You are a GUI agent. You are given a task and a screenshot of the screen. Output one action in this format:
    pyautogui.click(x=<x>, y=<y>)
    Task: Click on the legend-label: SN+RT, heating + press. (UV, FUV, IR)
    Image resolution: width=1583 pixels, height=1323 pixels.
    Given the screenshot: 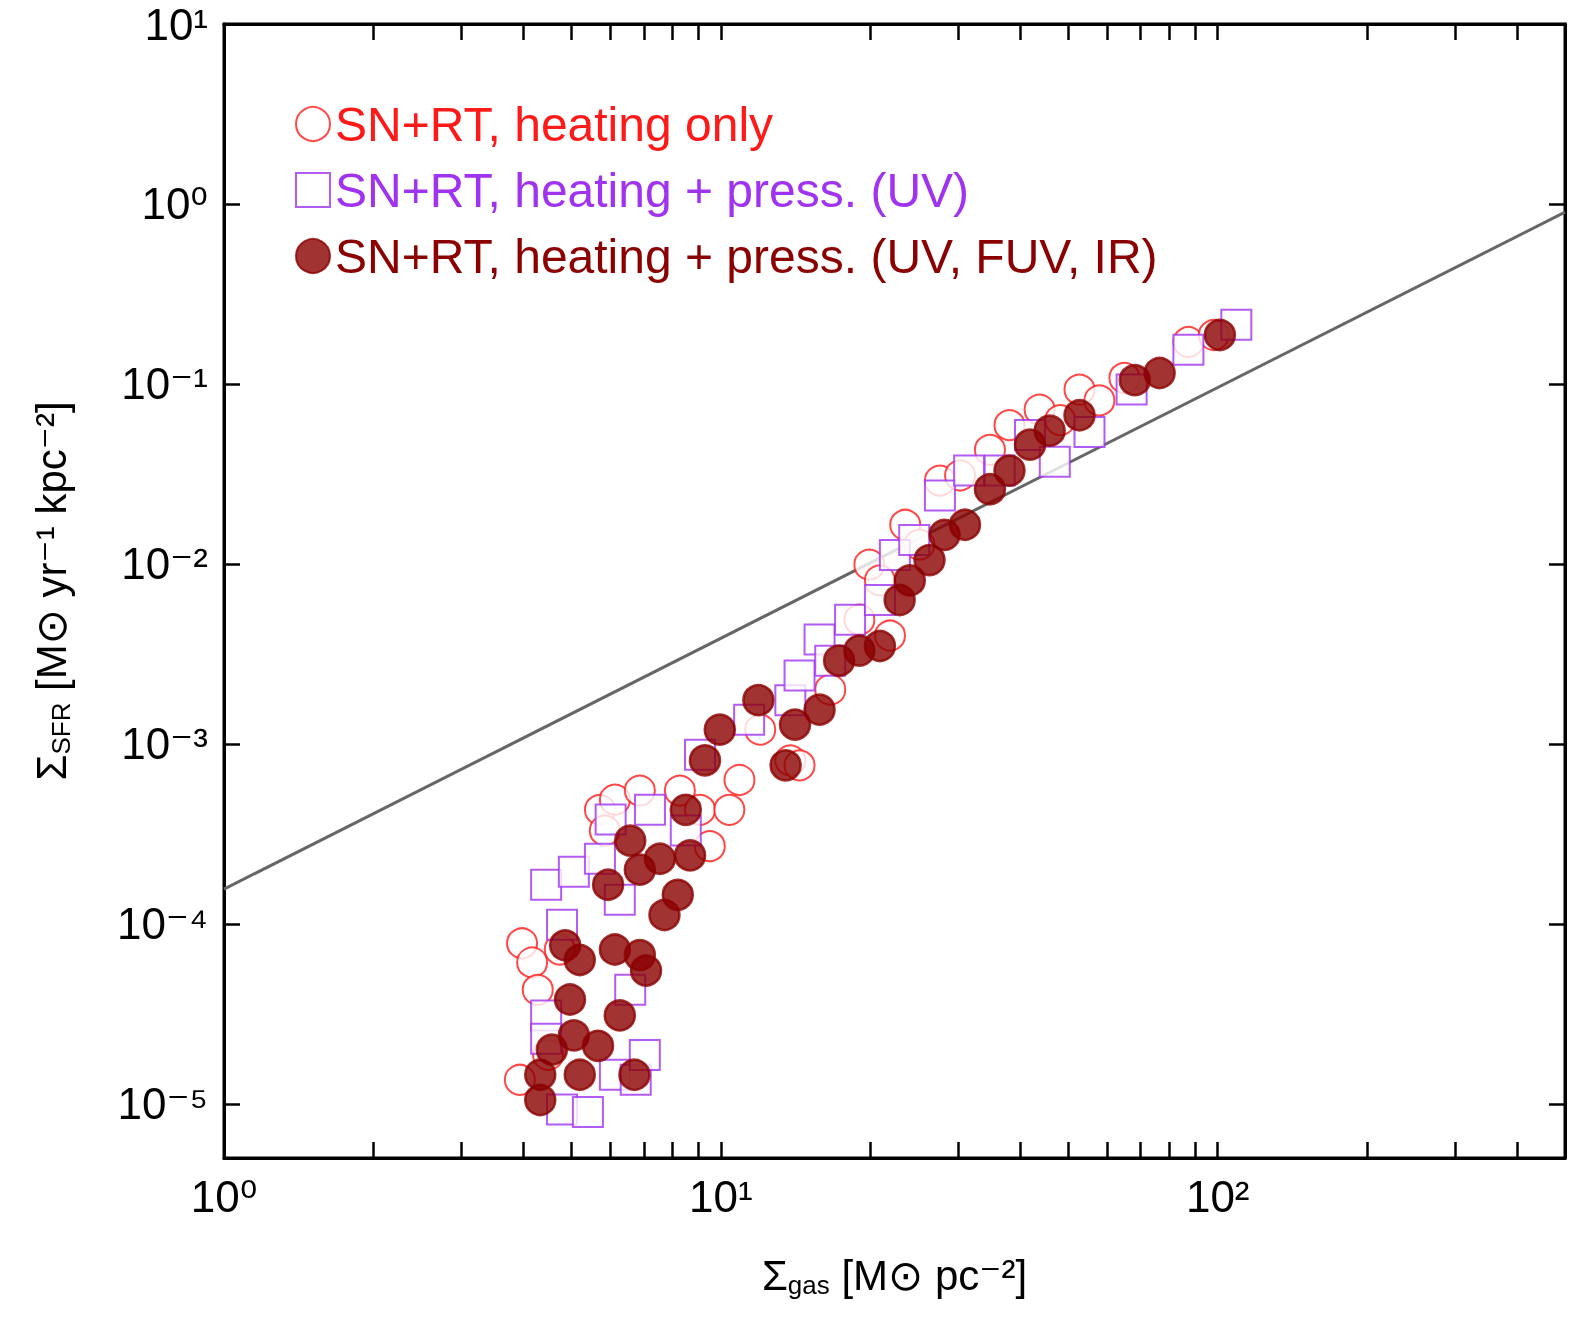 What is the action you would take?
    pyautogui.click(x=746, y=256)
    